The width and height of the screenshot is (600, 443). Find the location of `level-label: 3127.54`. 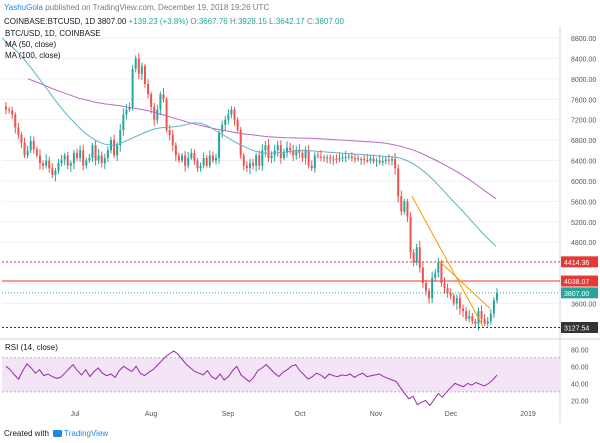

level-label: 3127.54 is located at coordinates (576, 328).